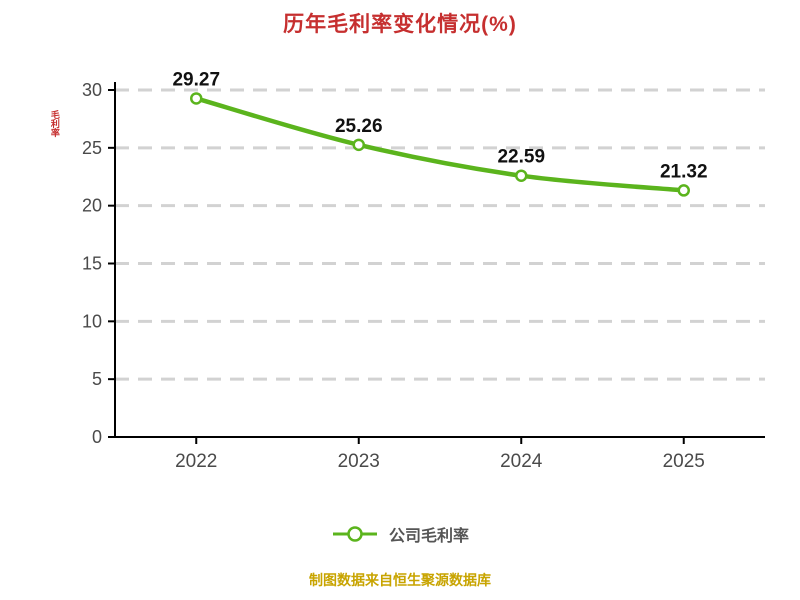 The height and width of the screenshot is (600, 800). What do you see at coordinates (400, 24) in the screenshot?
I see `chart-title: 历年毛利率变化情况(%)` at bounding box center [400, 24].